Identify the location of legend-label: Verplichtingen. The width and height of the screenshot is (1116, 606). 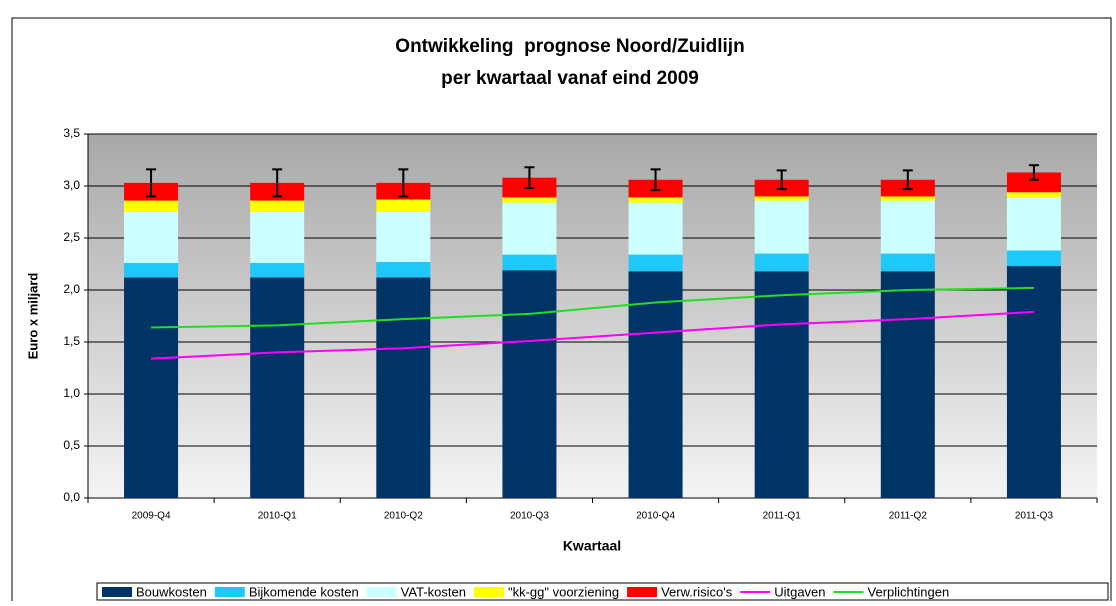
(909, 591).